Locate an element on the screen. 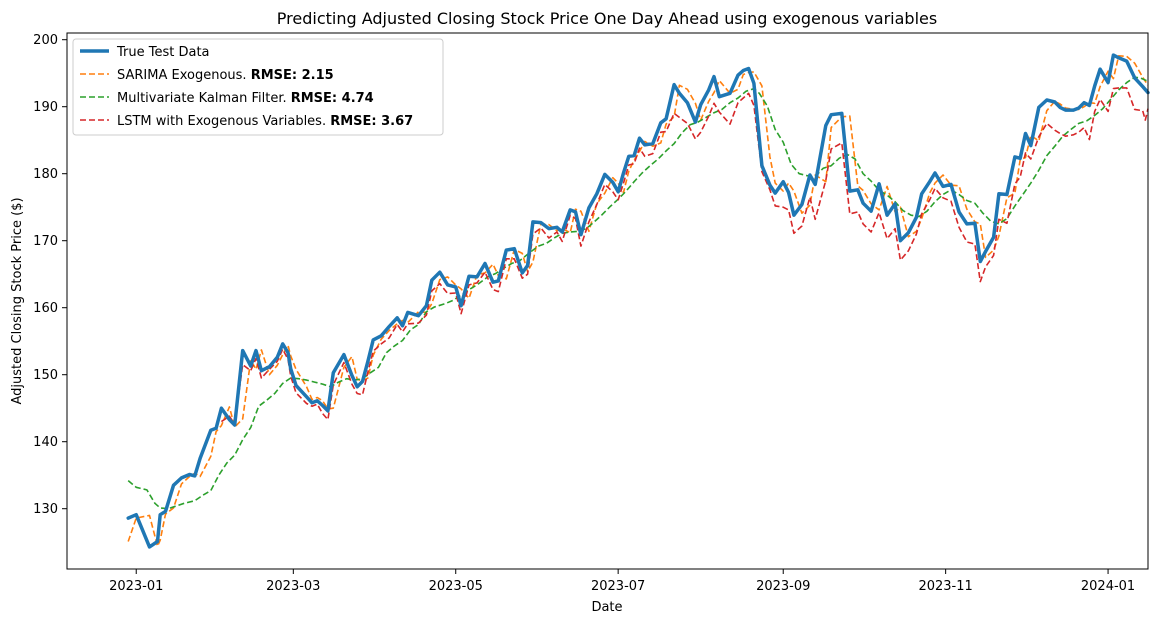 The height and width of the screenshot is (624, 1160). x-tick-label: 2023-09 is located at coordinates (783, 586).